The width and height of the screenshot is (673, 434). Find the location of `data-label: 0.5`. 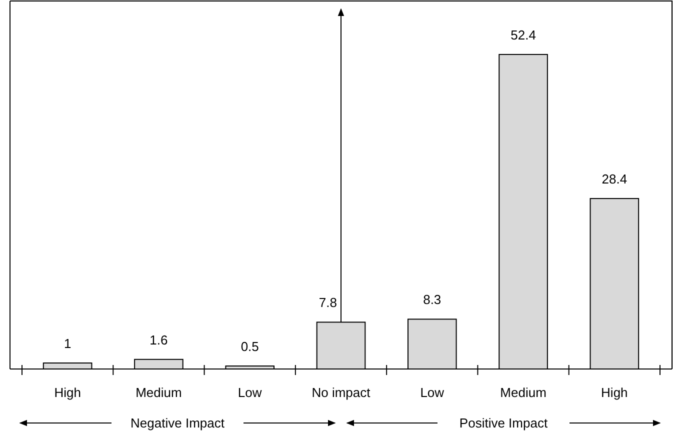

data-label: 0.5 is located at coordinates (249, 346).